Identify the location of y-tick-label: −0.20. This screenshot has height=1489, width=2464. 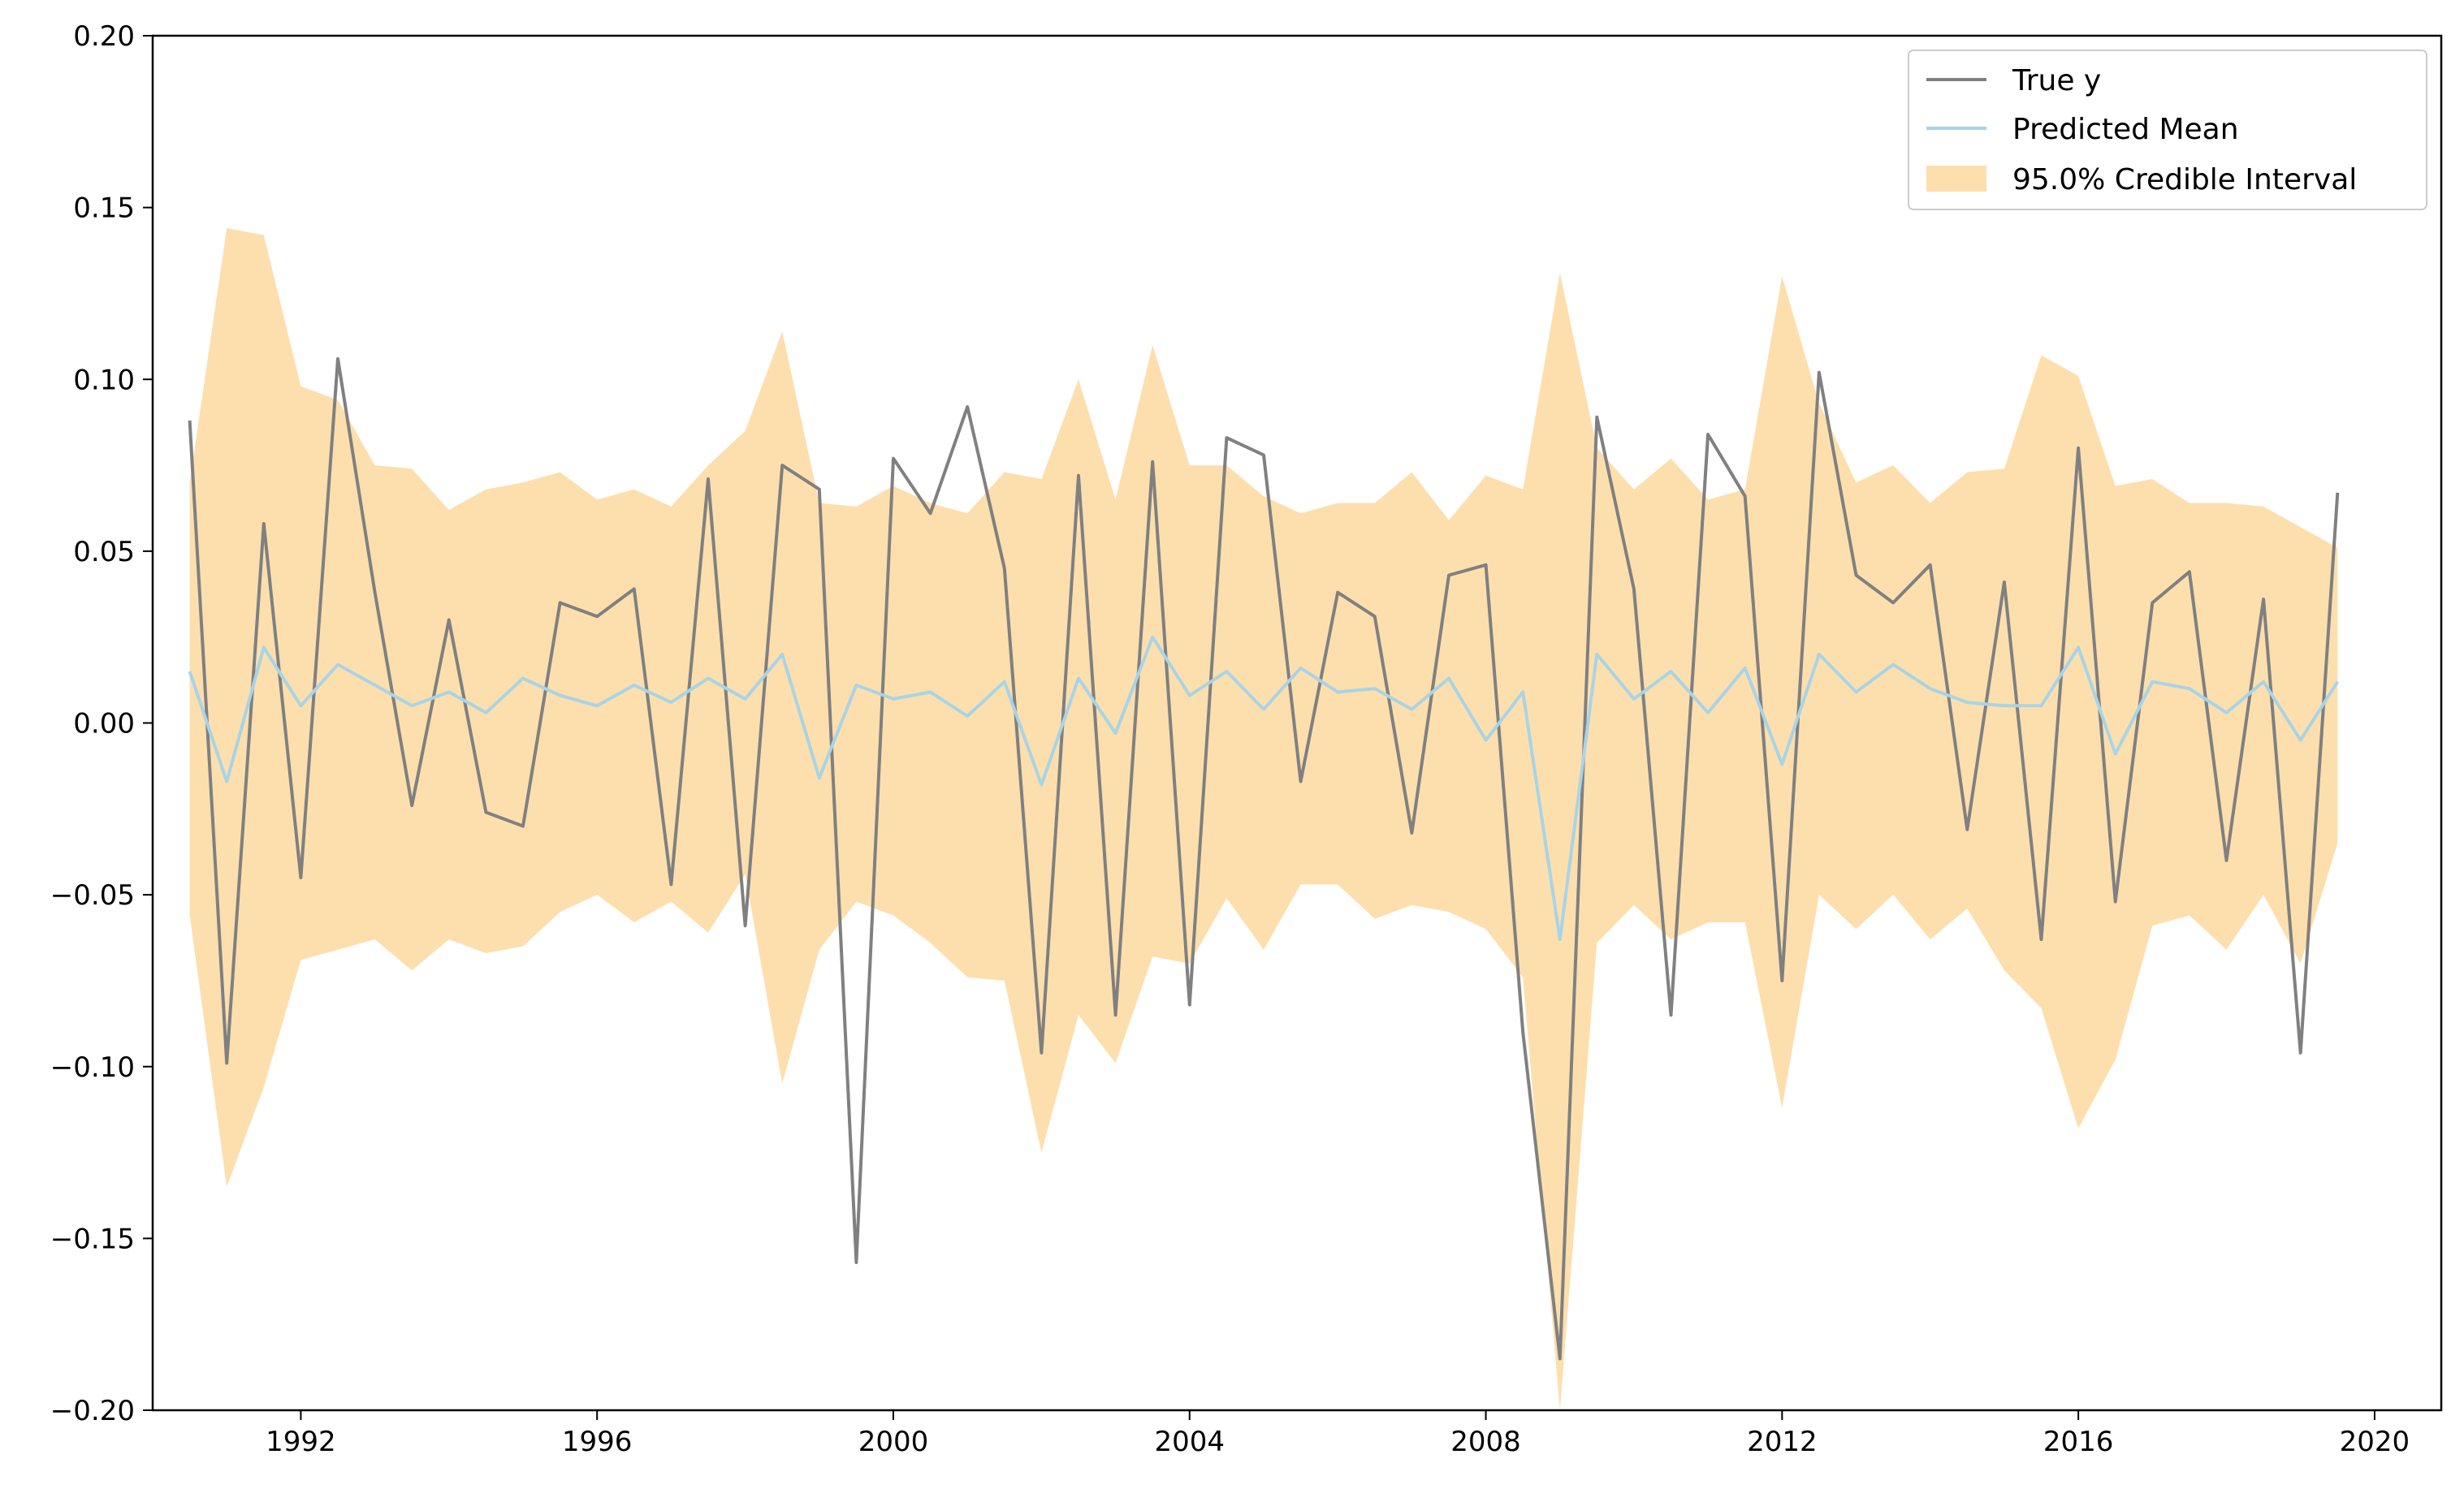
(92, 1411).